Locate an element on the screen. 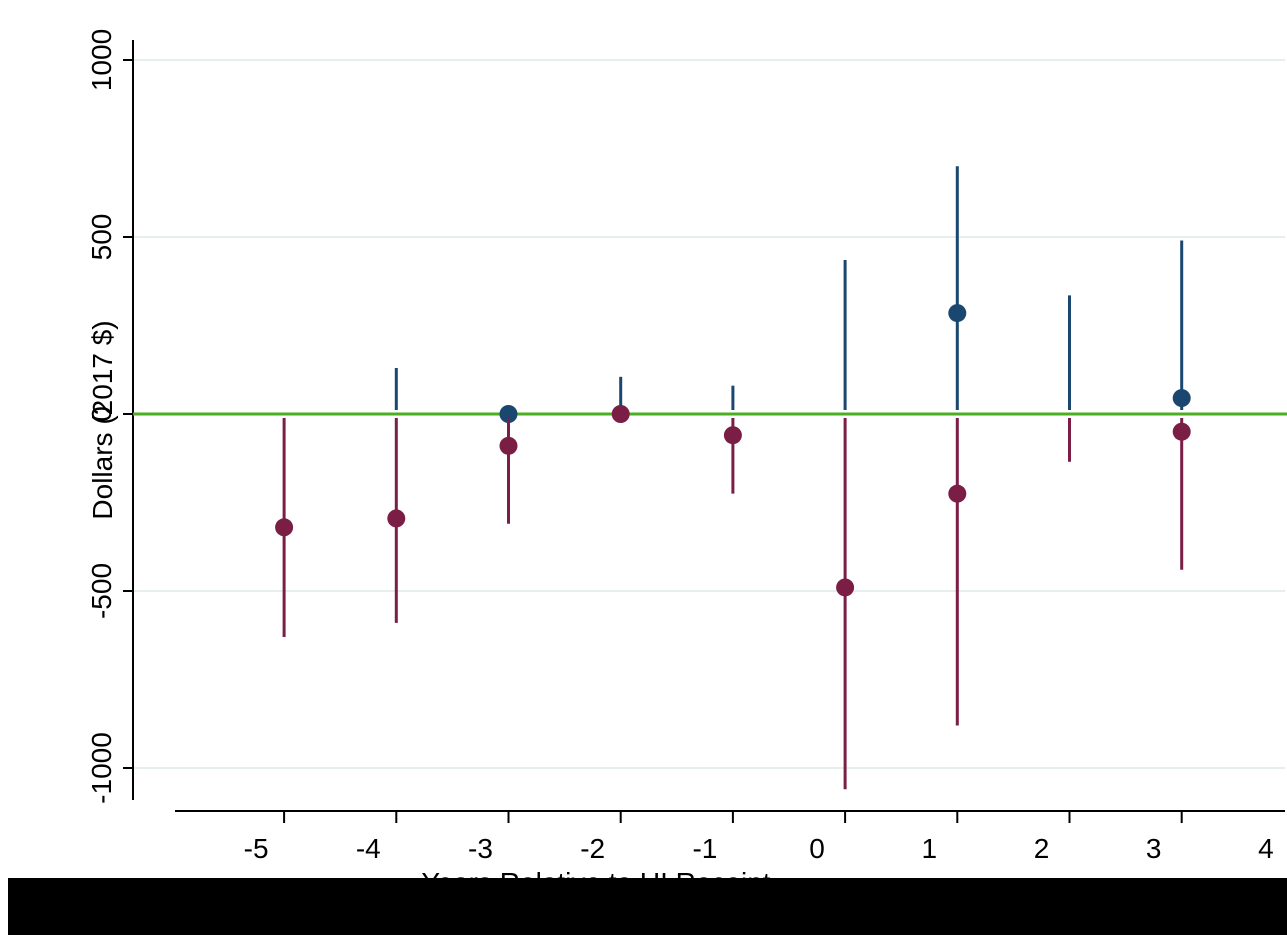  y-tick-label: -500 is located at coordinates (101, 591).